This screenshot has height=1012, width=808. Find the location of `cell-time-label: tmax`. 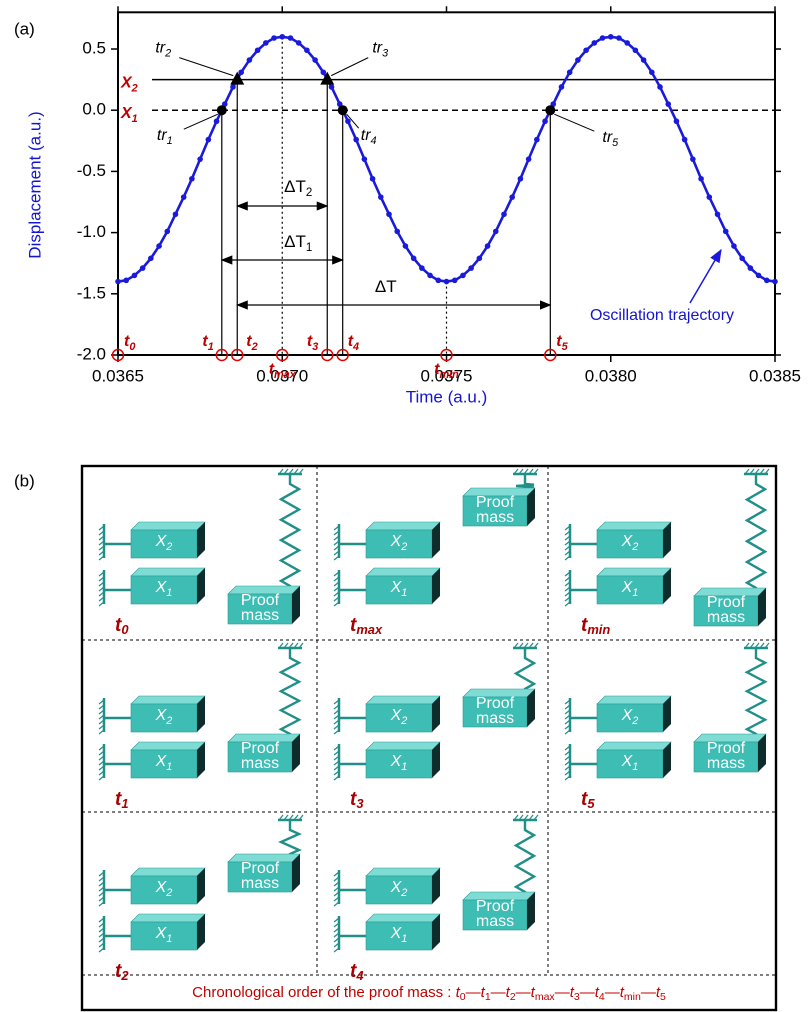

cell-time-label: tmax is located at coordinates (366, 626).